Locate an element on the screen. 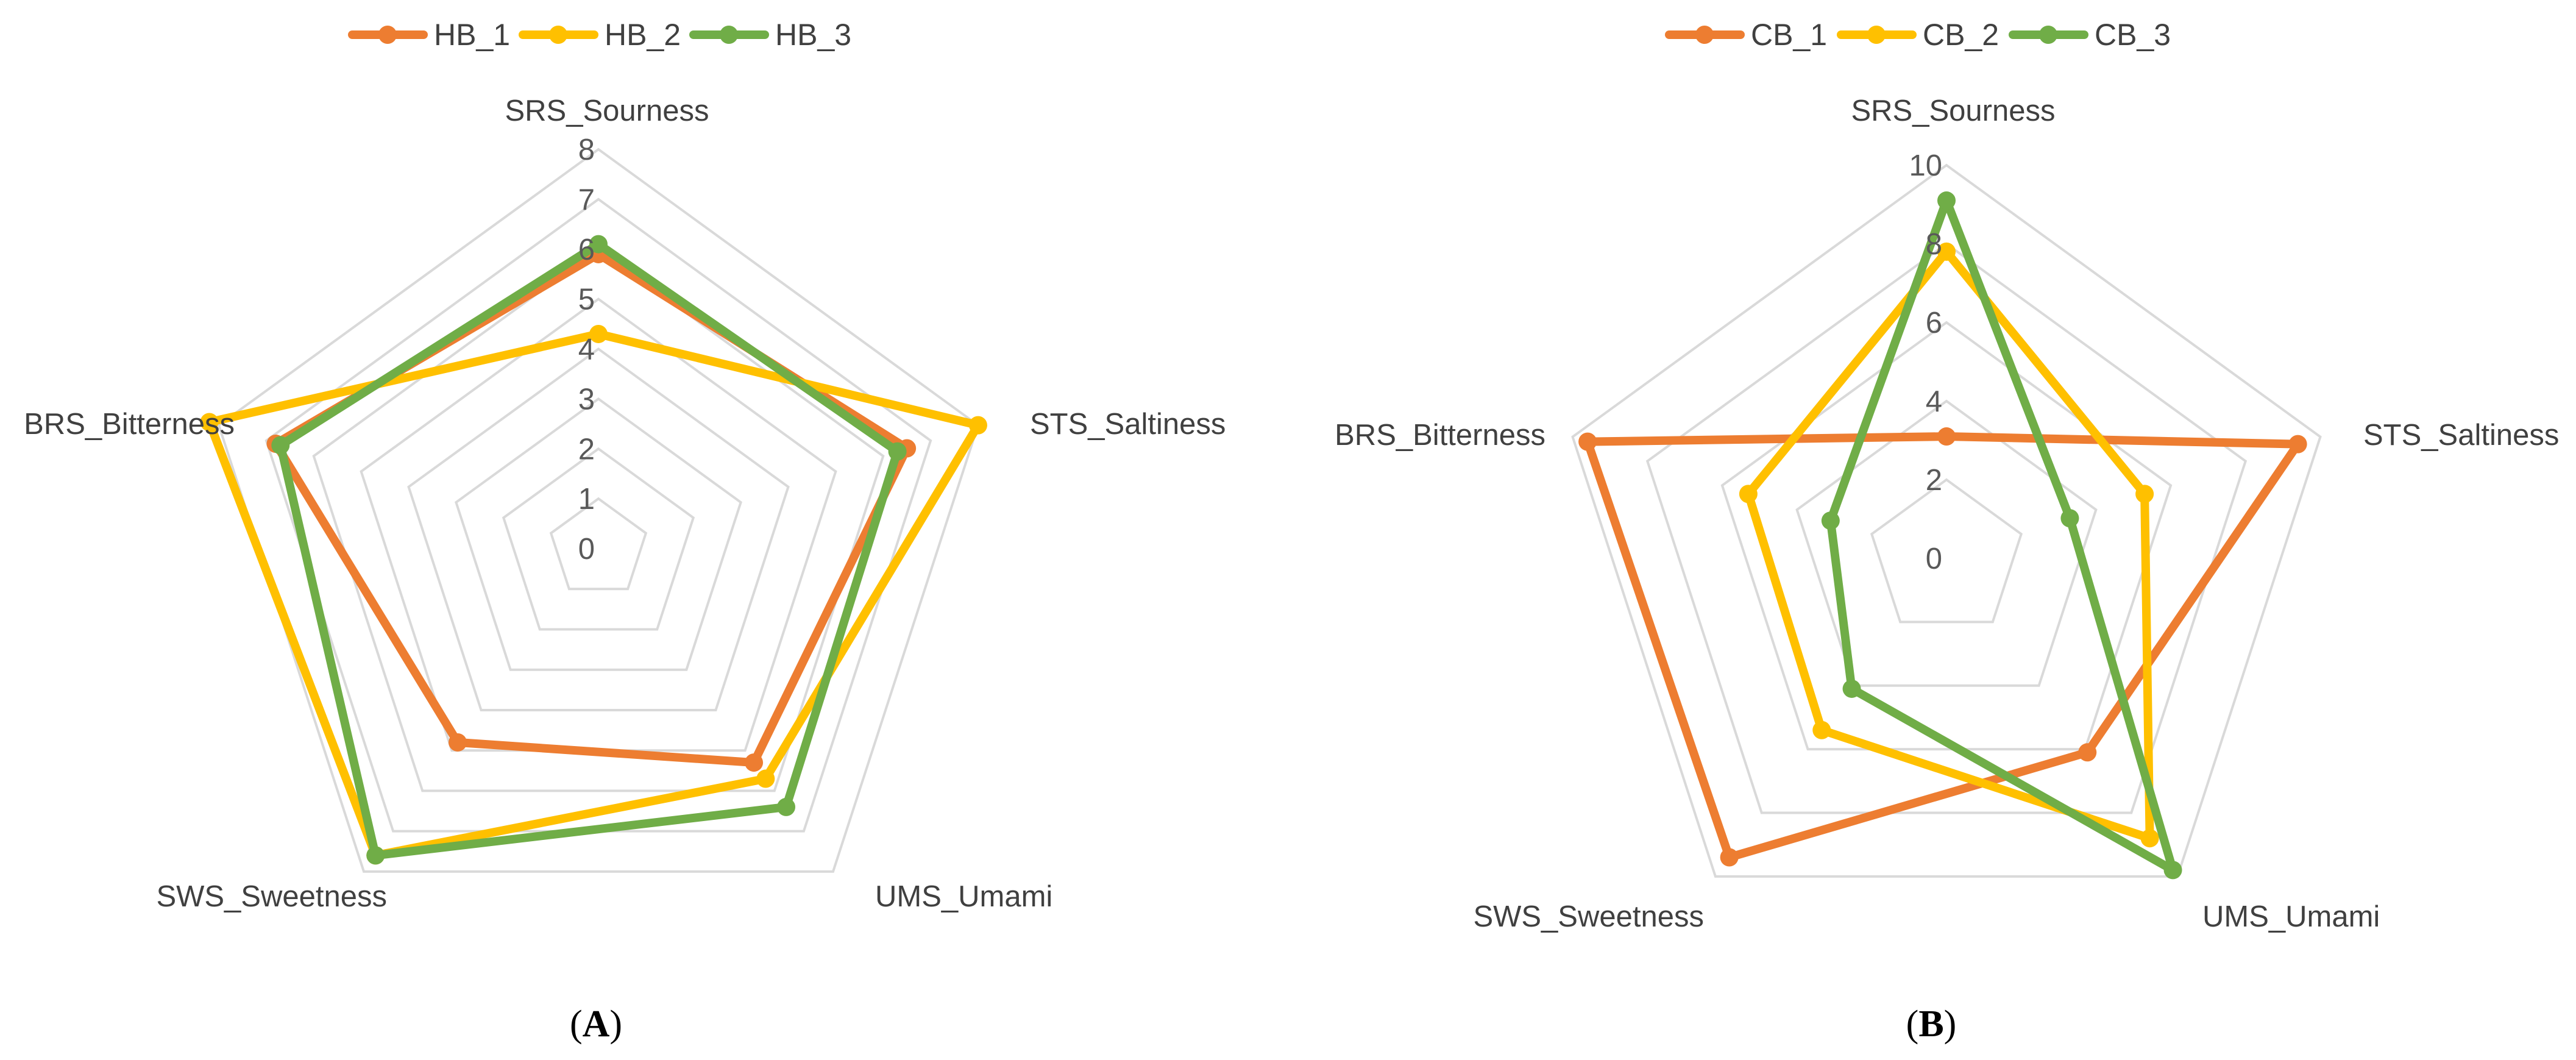  panel-label-a-letter: A is located at coordinates (596, 1024).